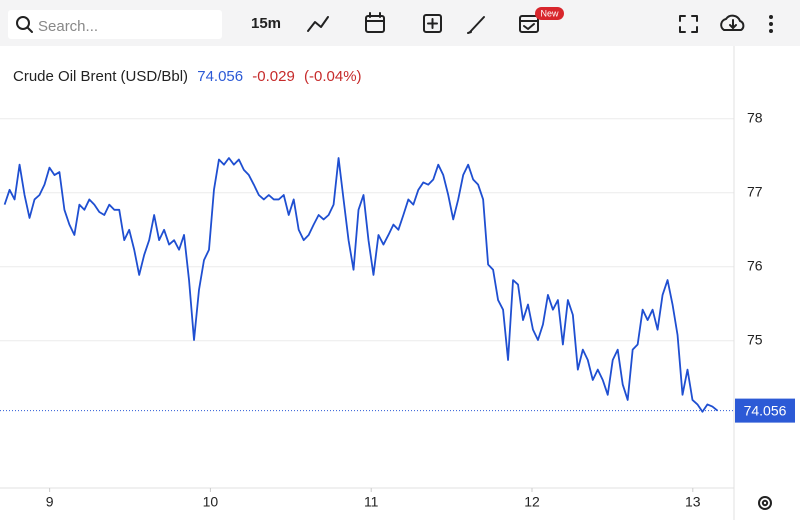 The height and width of the screenshot is (520, 800). I want to click on more-menu-icon, so click(771, 24).